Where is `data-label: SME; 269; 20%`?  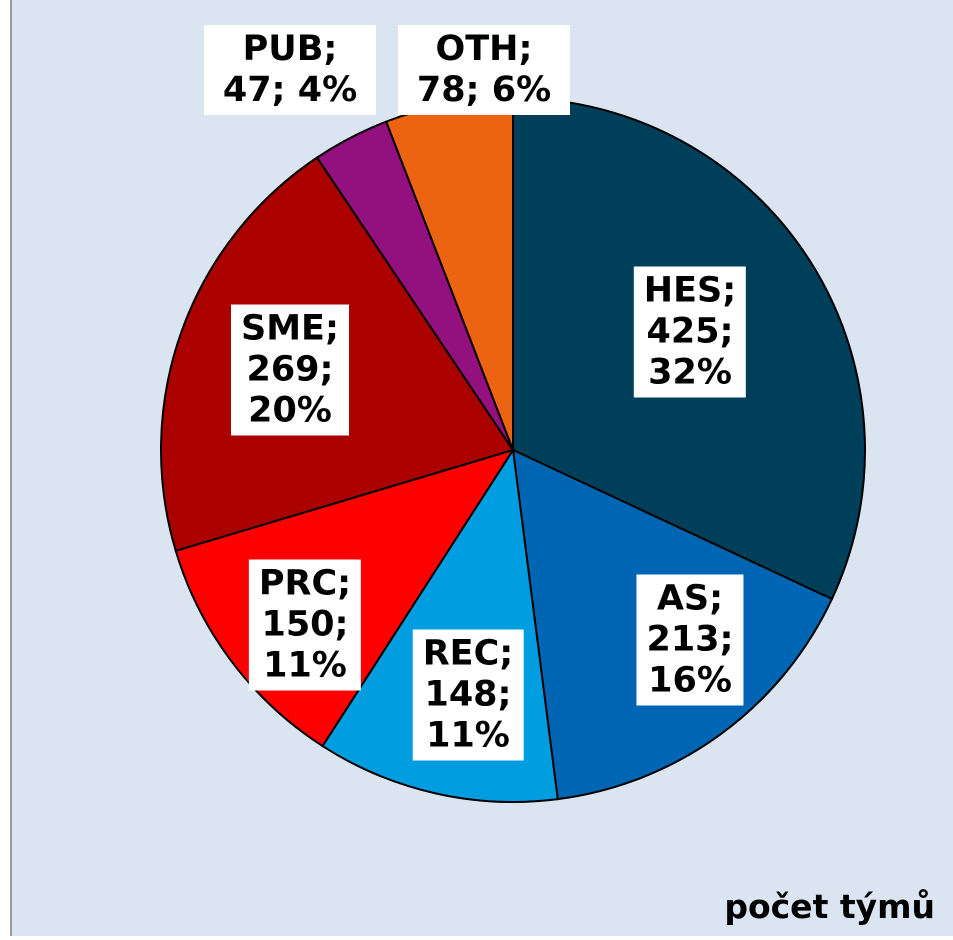 data-label: SME; 269; 20% is located at coordinates (290, 370).